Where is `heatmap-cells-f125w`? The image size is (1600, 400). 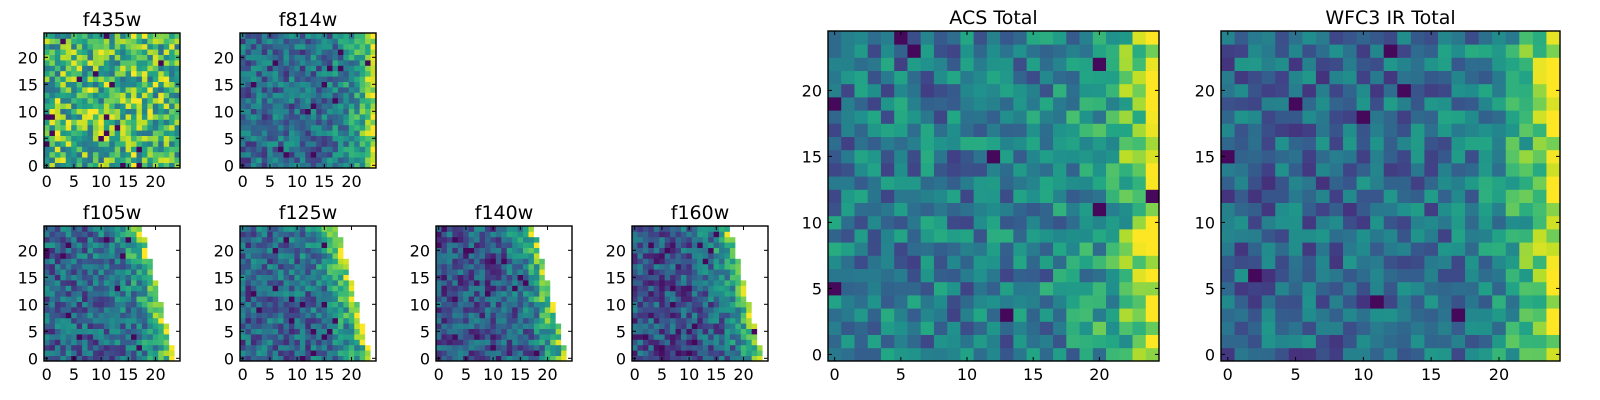 heatmap-cells-f125w is located at coordinates (308, 294).